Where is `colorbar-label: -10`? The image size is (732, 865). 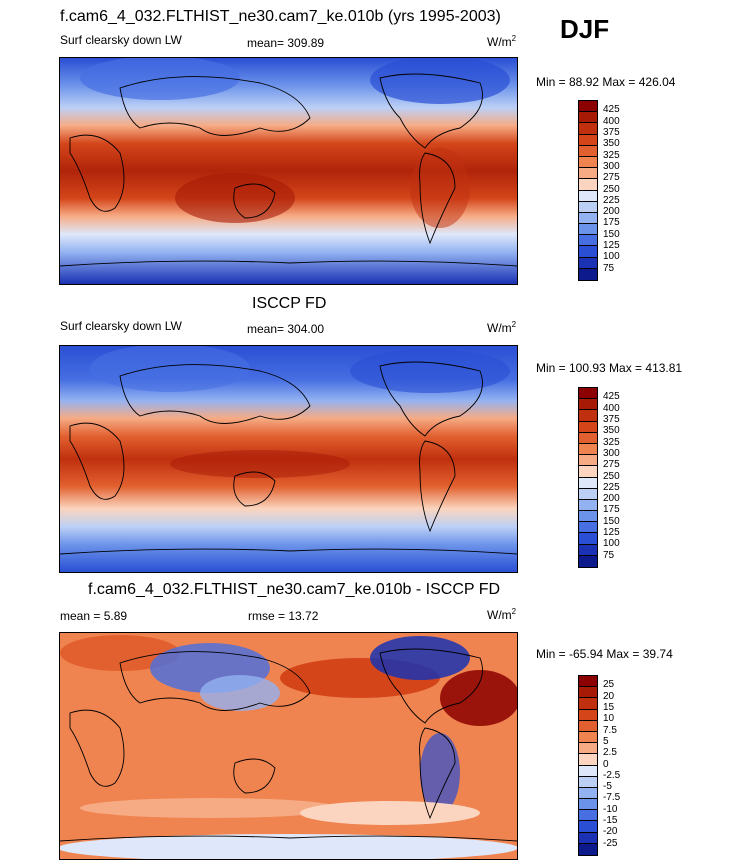
colorbar-label: -10 is located at coordinates (610, 809).